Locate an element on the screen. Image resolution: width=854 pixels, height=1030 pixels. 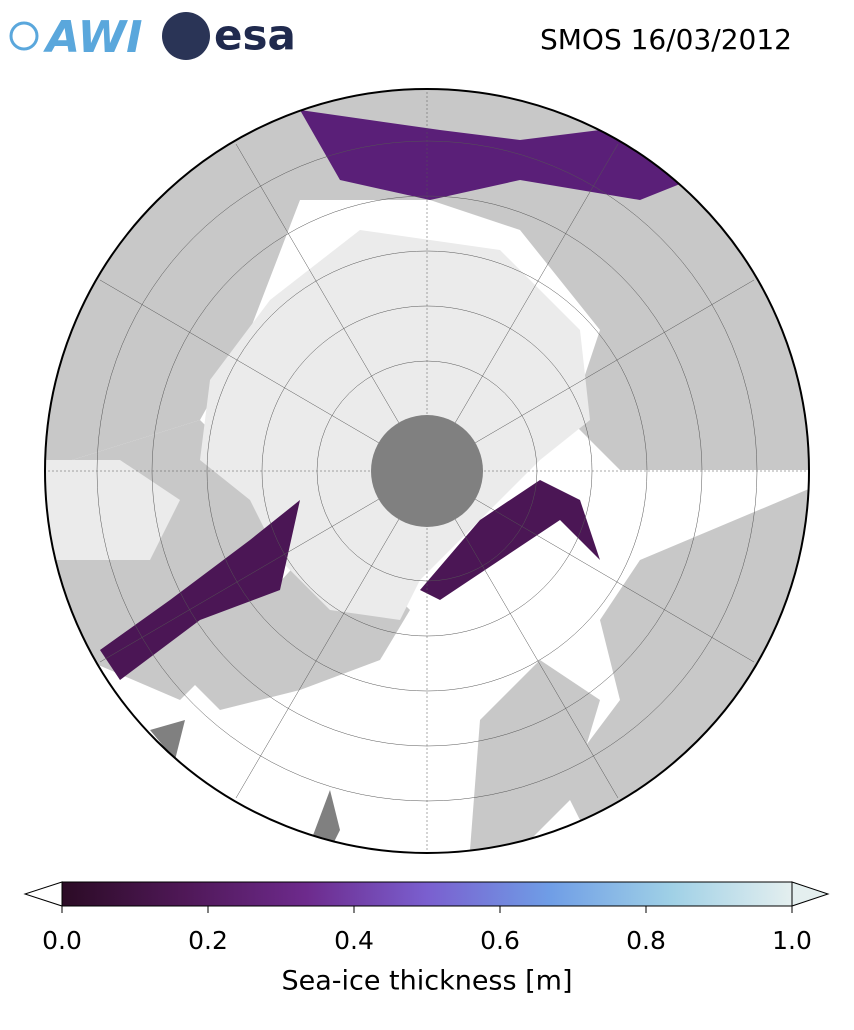
no-data is located at coordinates (167, 740).